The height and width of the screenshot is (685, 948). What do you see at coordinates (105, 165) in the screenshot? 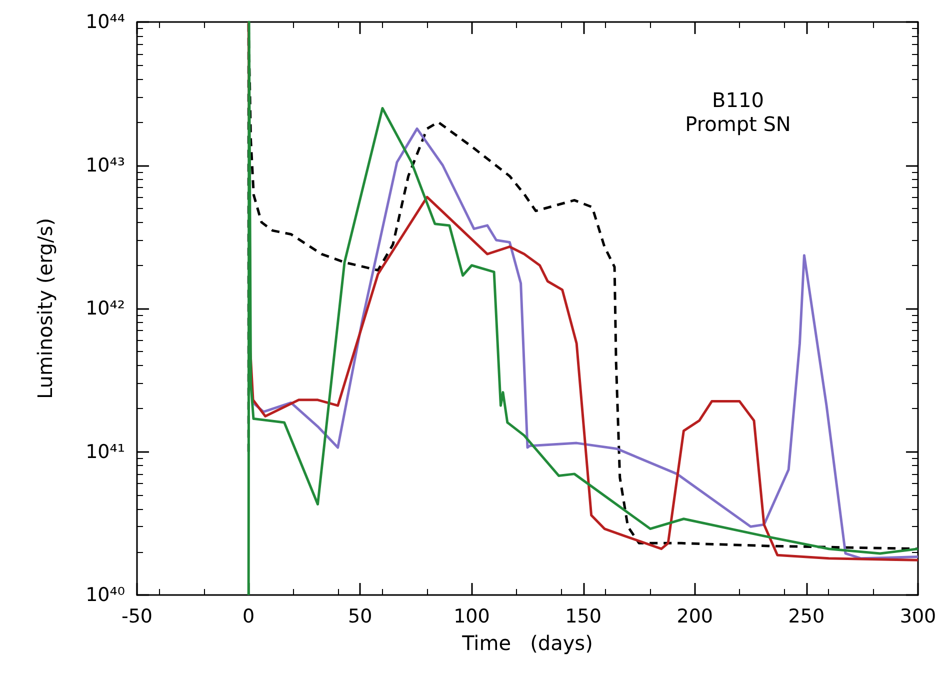
I see `y-tick-label: 10⁴³` at bounding box center [105, 165].